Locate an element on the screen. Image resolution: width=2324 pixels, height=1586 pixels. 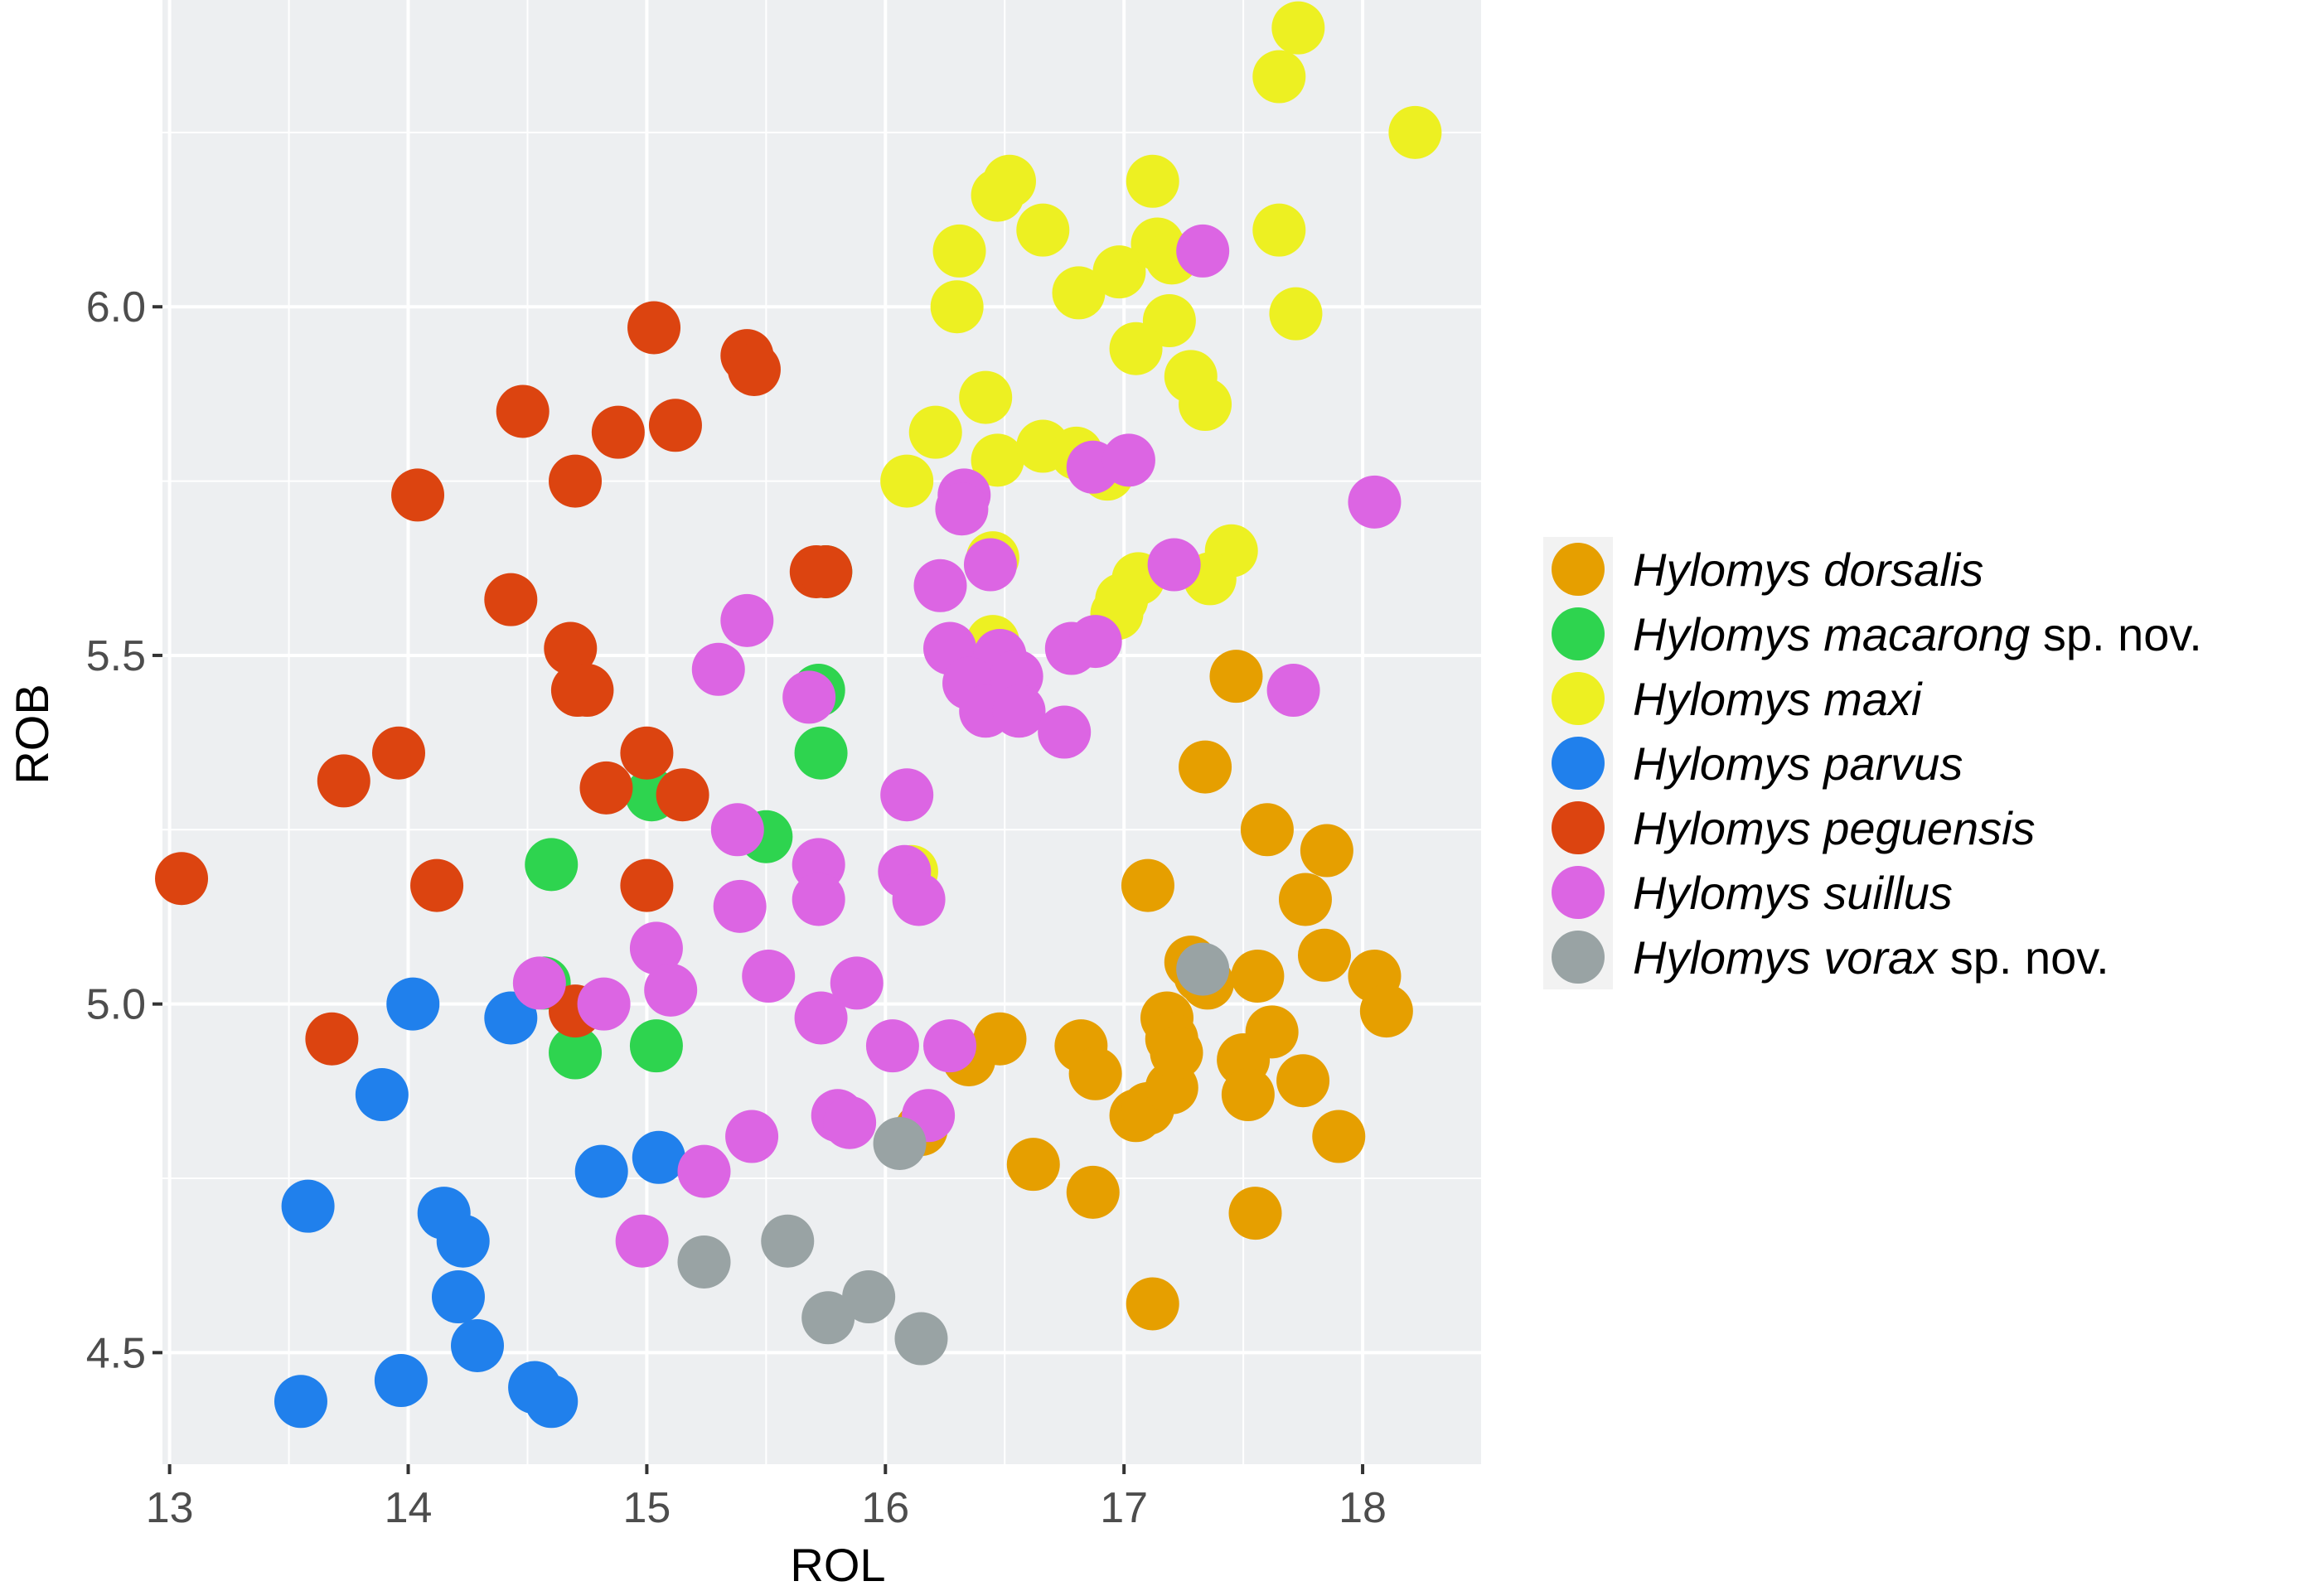
y-tick-label: 4.5 is located at coordinates (116, 1353).